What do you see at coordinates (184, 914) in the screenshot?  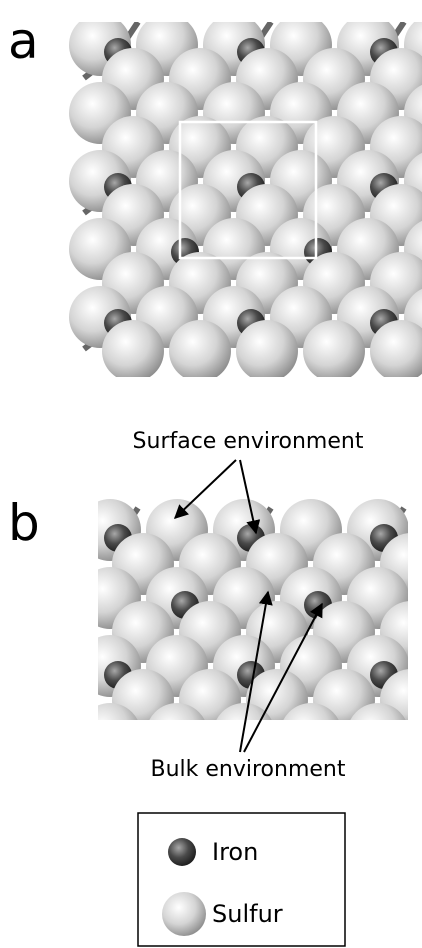 I see `sulfur-symbol` at bounding box center [184, 914].